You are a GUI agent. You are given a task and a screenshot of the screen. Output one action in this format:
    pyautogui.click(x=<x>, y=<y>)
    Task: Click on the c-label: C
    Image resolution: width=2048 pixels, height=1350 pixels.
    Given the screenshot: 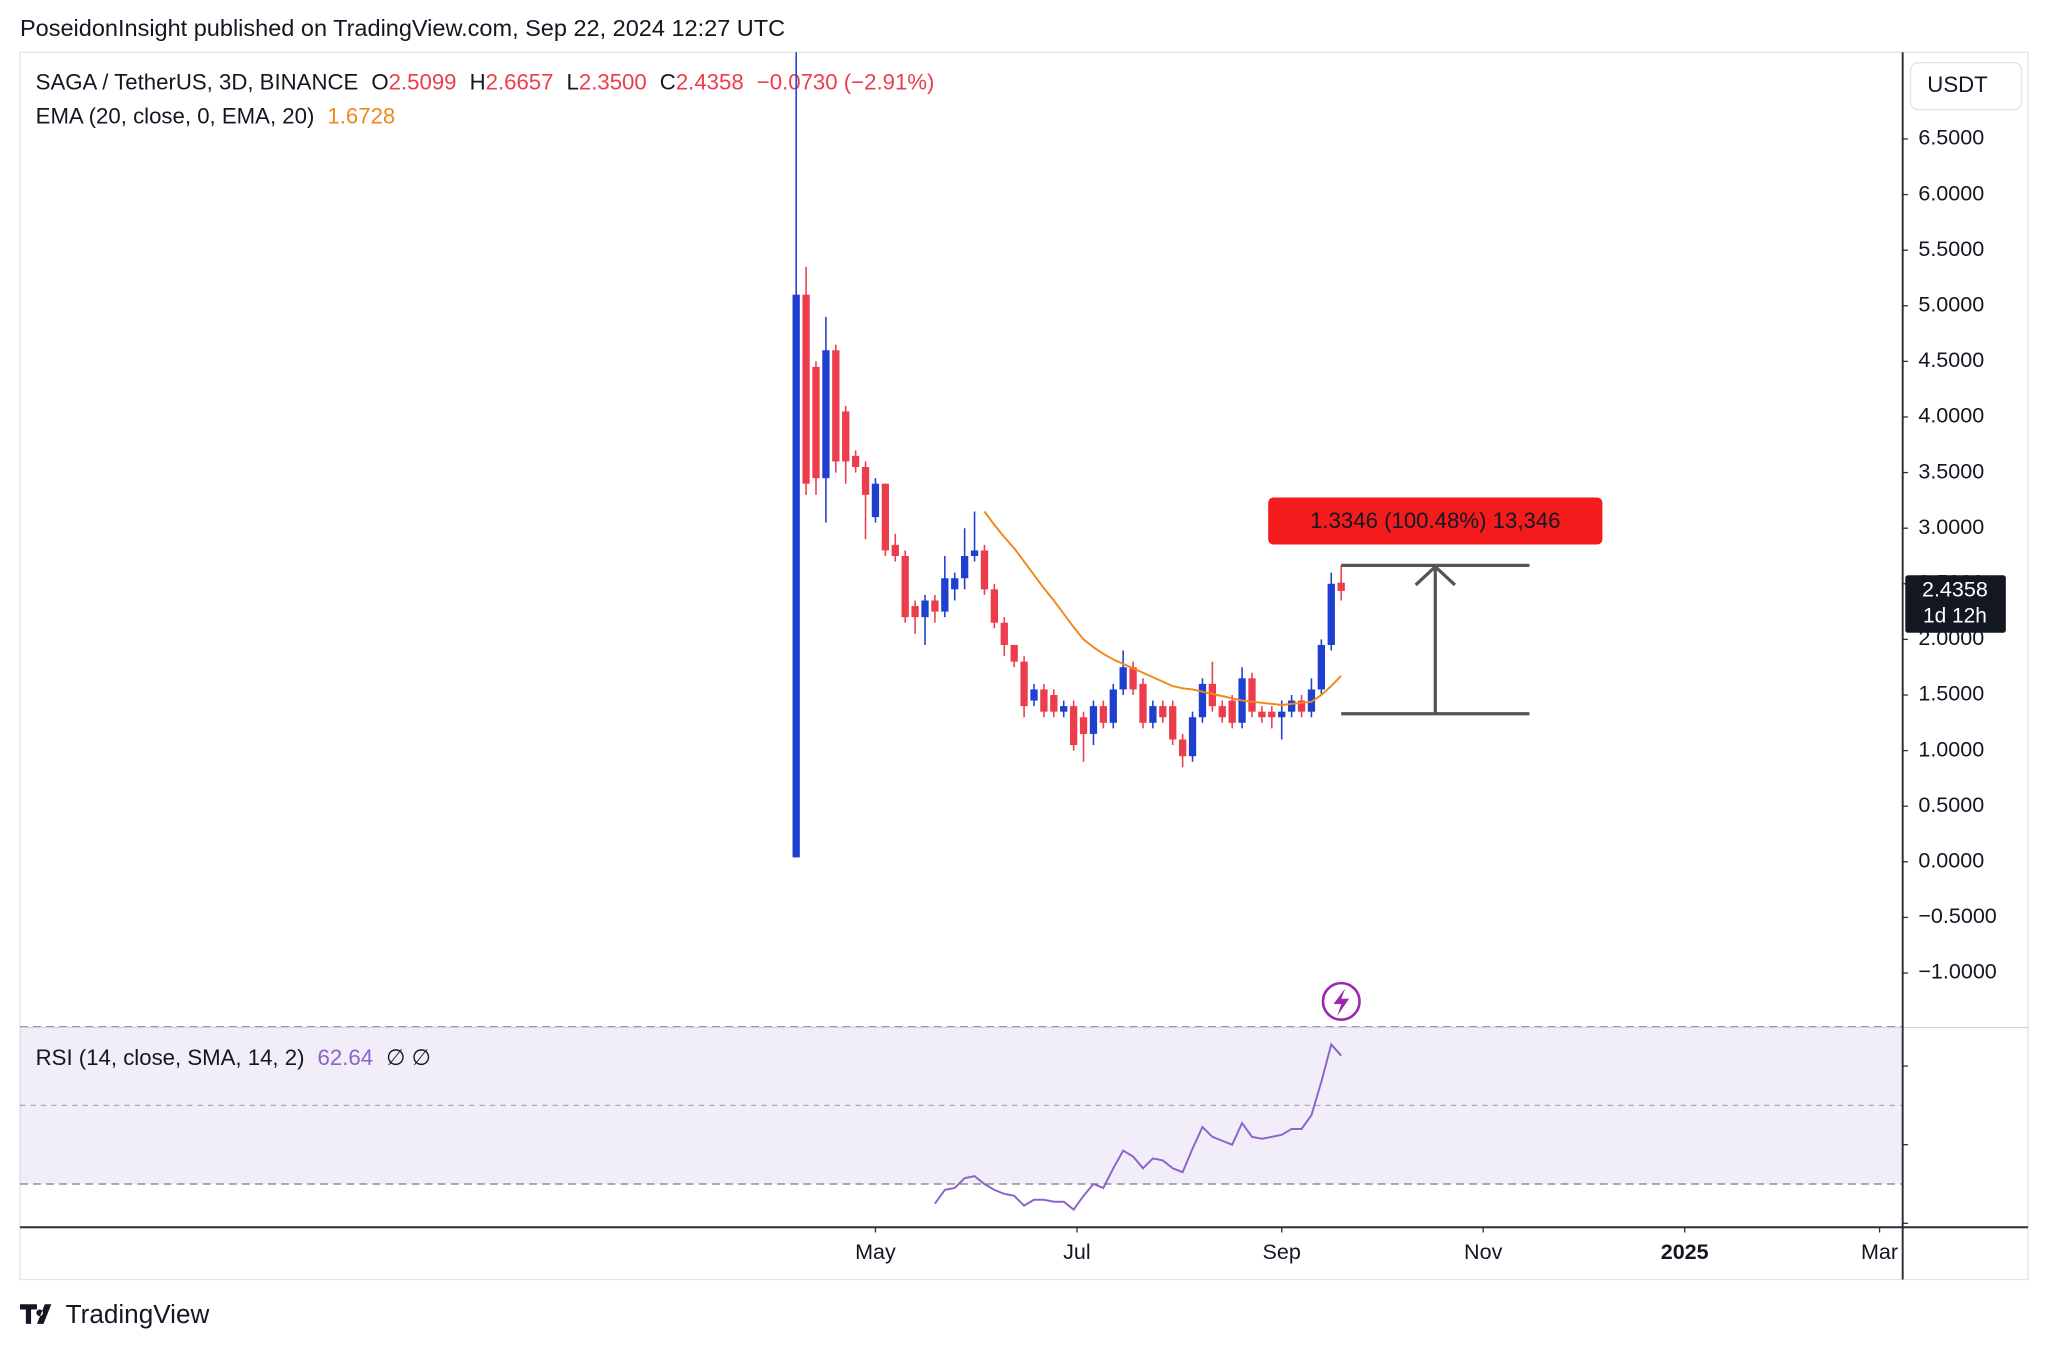 What is the action you would take?
    pyautogui.click(x=668, y=81)
    